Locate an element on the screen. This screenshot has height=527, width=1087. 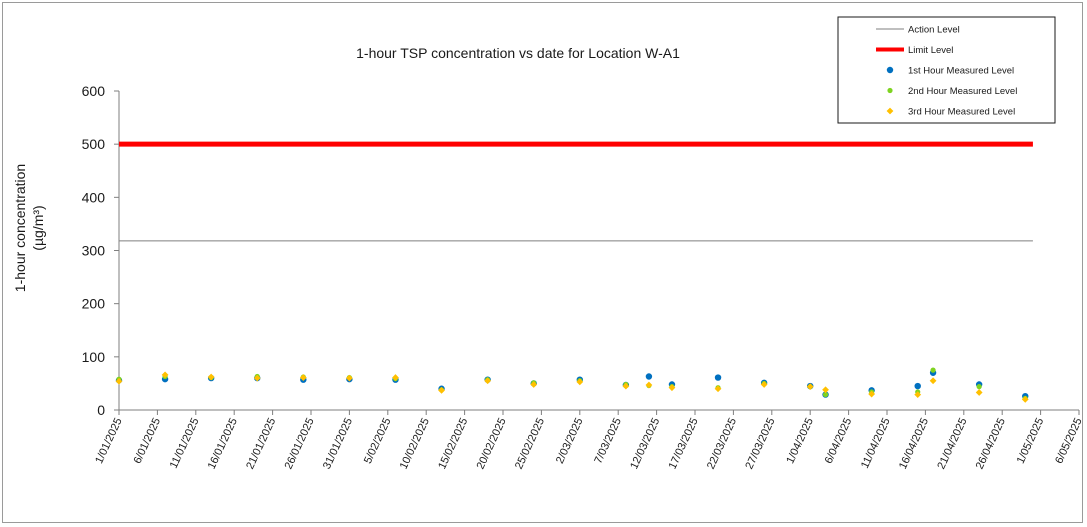
x-tick-label: 1/05/2025 is located at coordinates (1031, 440).